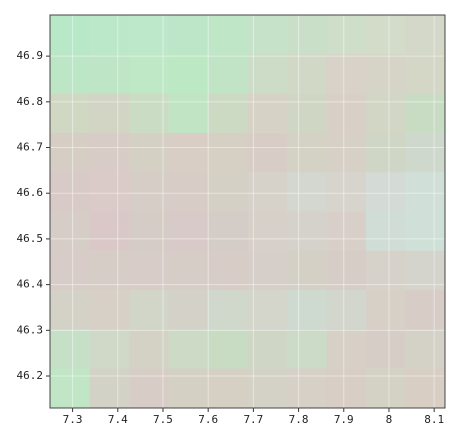 Image resolution: width=470 pixels, height=439 pixels. Describe the element at coordinates (299, 419) in the screenshot. I see `x-tick-label: 7.8` at that location.